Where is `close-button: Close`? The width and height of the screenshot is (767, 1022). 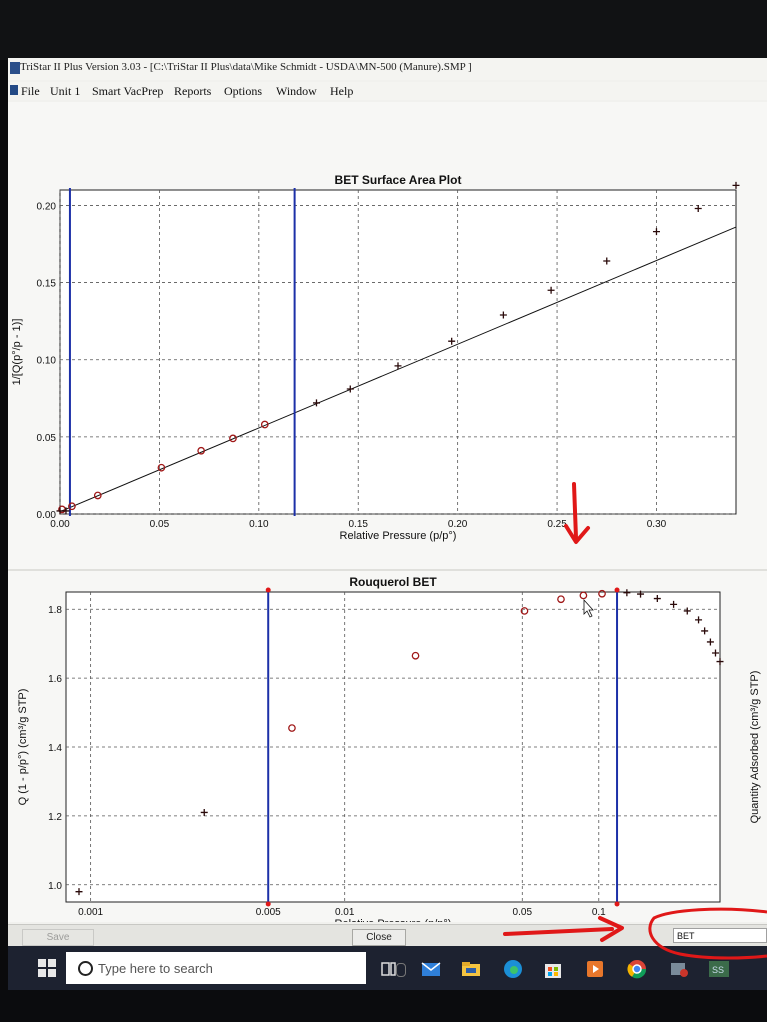
close-button: Close is located at coordinates (379, 937).